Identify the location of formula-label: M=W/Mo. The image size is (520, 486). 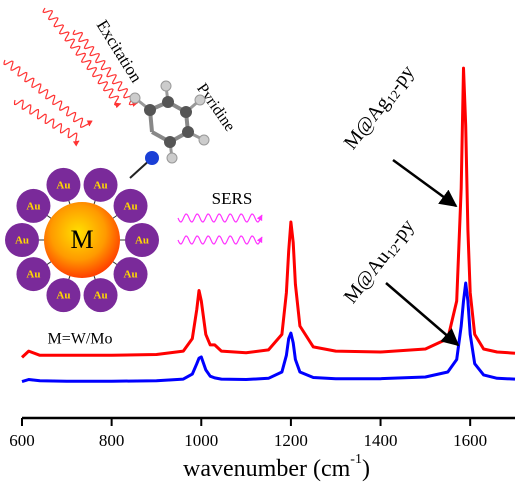
(79, 339).